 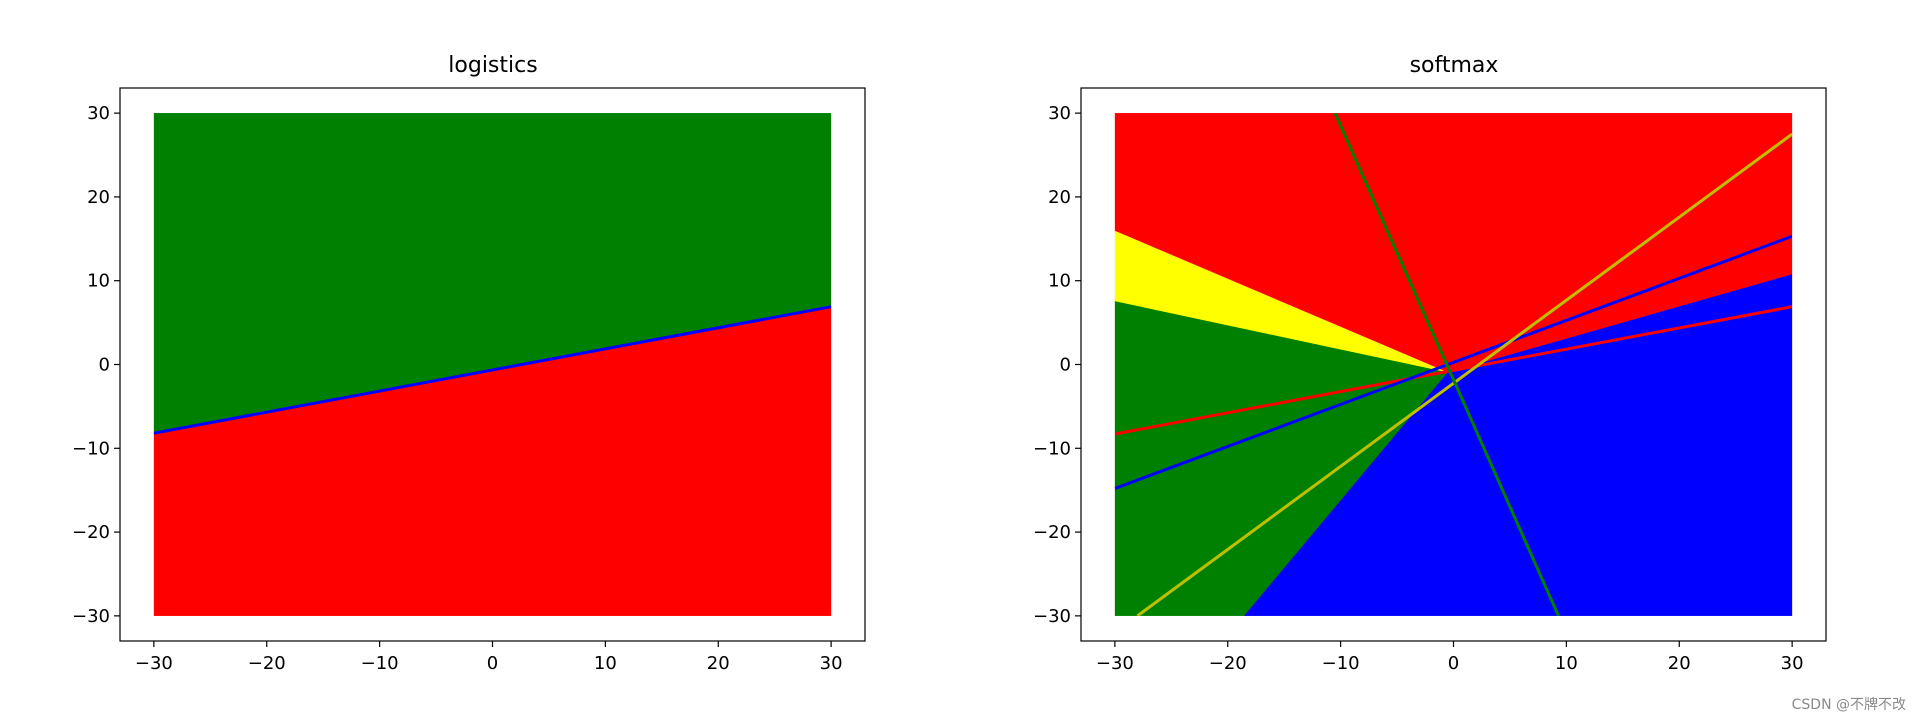 I want to click on chart-title: logistics, so click(x=492, y=65).